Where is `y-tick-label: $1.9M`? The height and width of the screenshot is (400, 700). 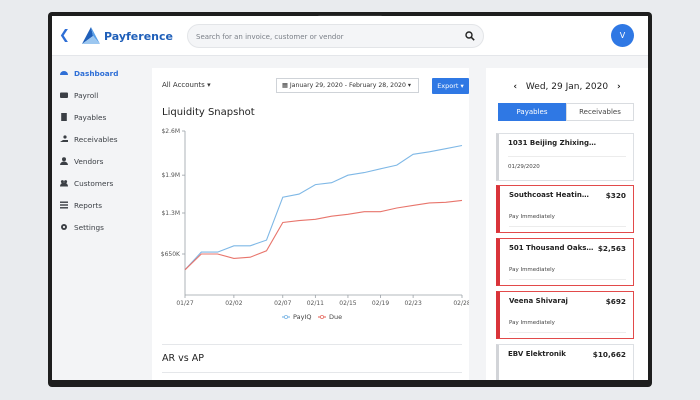
y-tick-label: $1.9M is located at coordinates (170, 175).